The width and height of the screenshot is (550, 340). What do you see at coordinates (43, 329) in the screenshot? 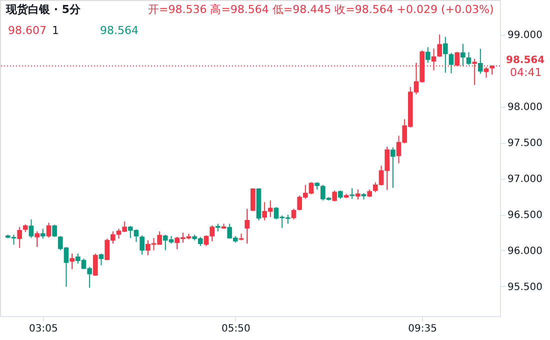
I see `x-tick-label: 03:05` at bounding box center [43, 329].